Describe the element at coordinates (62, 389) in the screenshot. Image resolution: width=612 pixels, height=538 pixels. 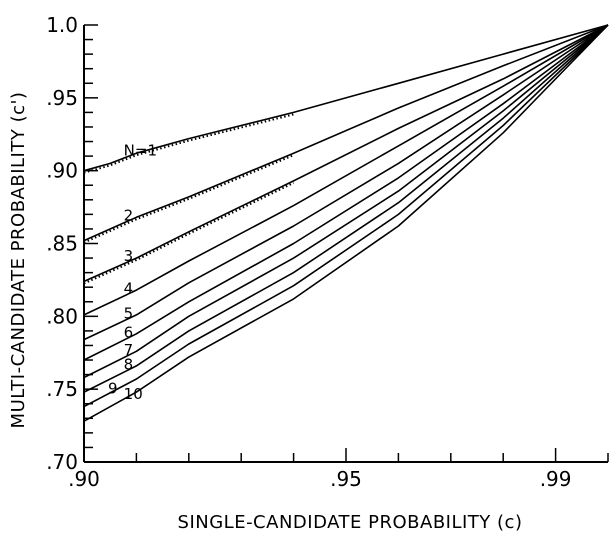
I see `y-tick-label: .75` at that location.